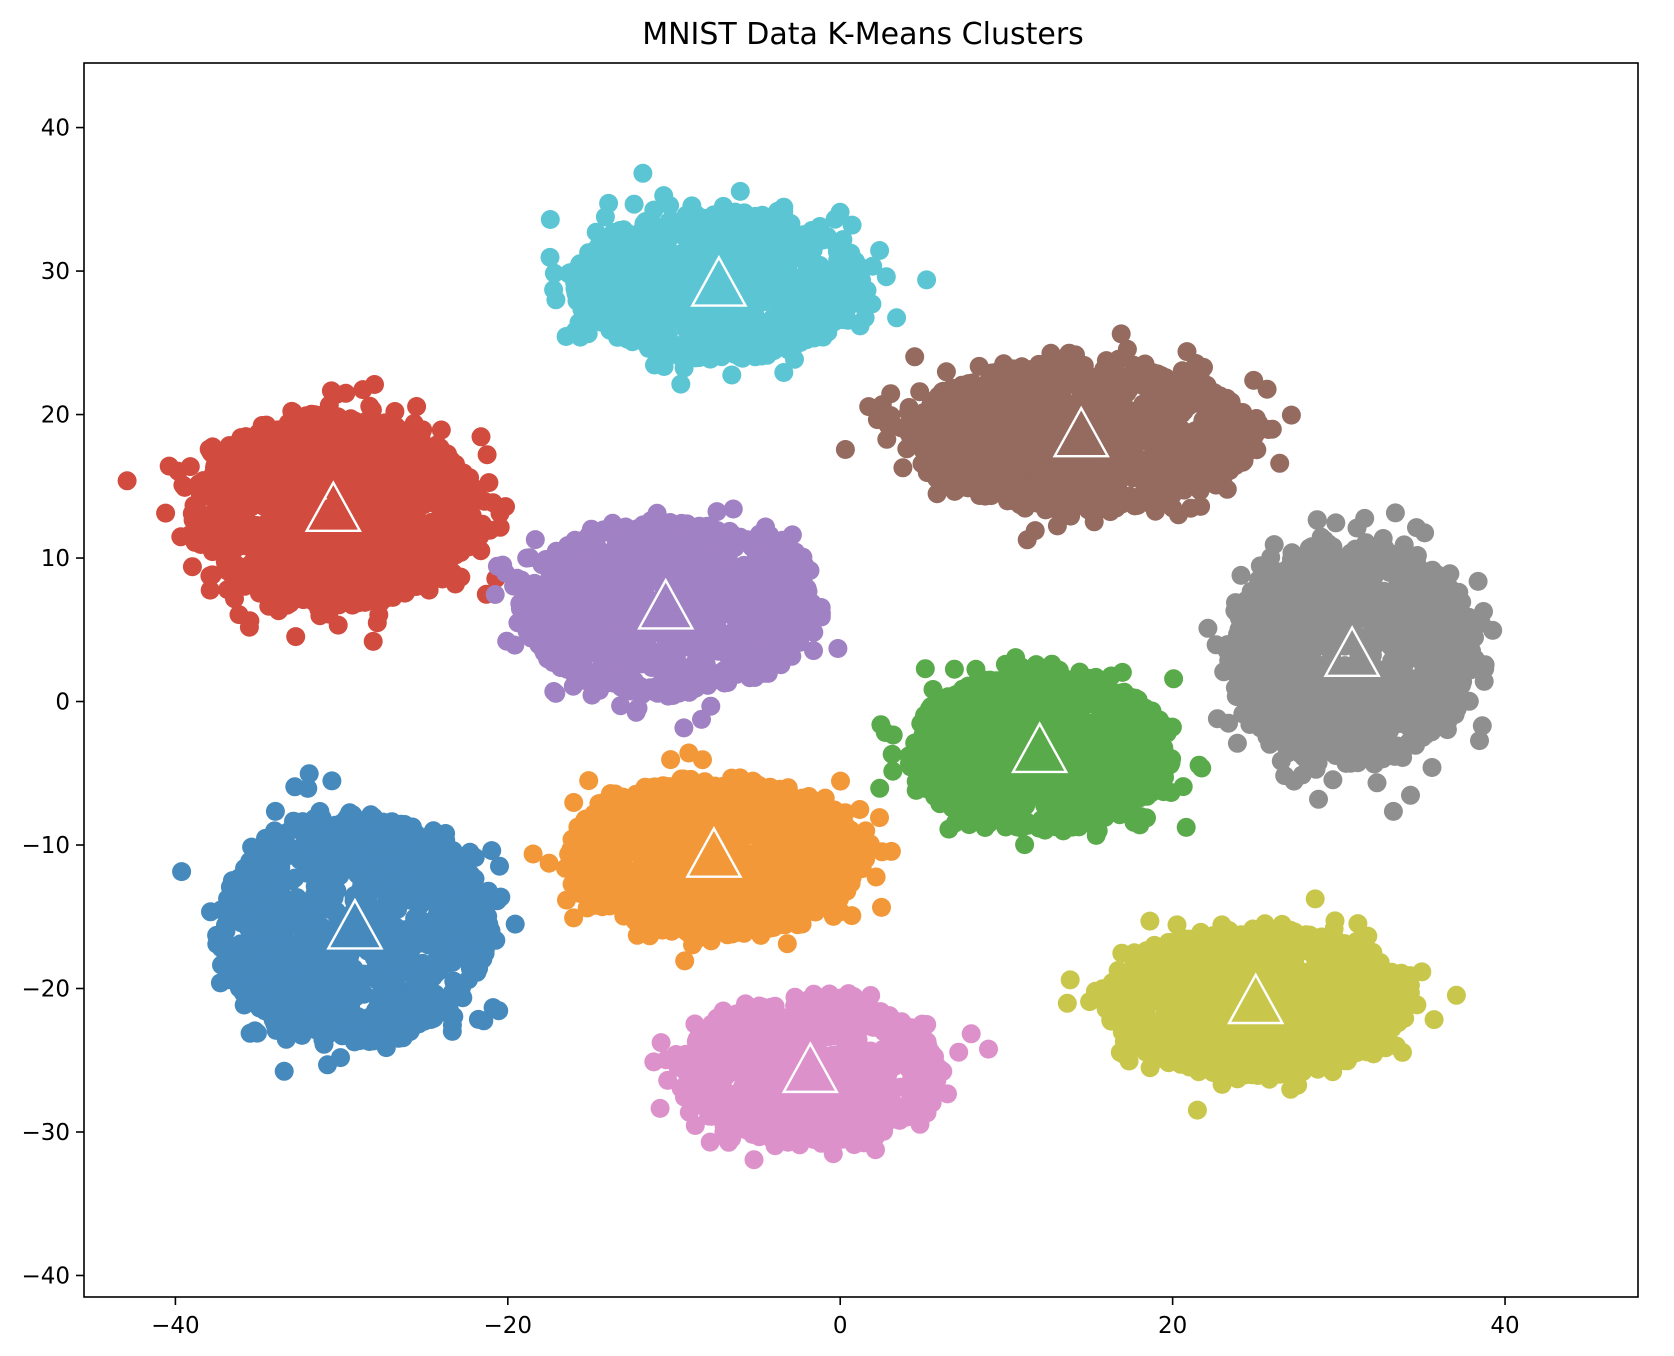 The image size is (1674, 1356). Describe the element at coordinates (666, 618) in the screenshot. I see `cluster-3-points` at that location.